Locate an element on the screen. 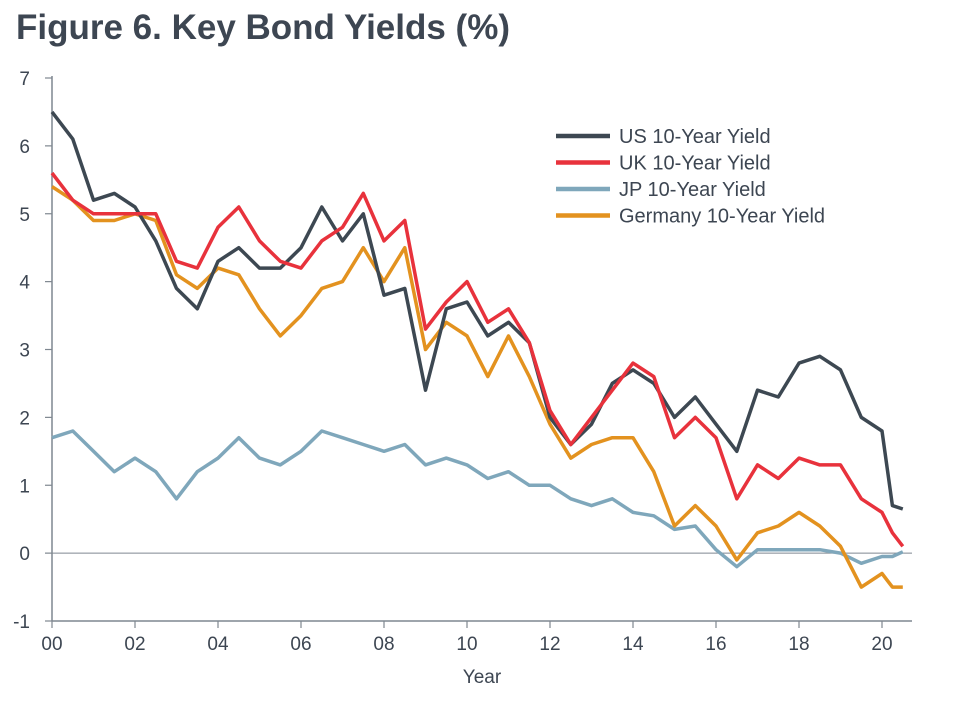 This screenshot has height=720, width=960. y-tick-label: 5 is located at coordinates (24, 215).